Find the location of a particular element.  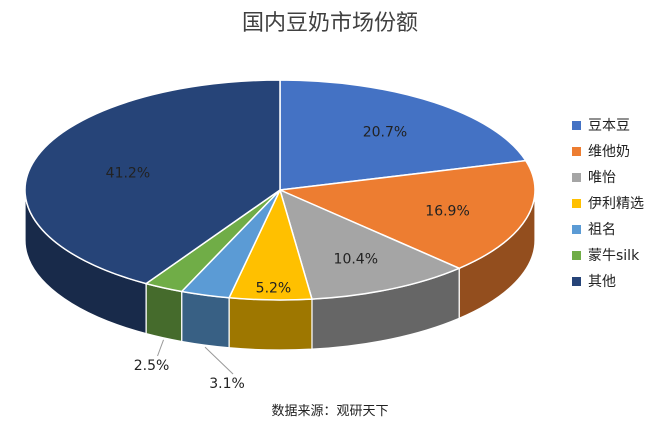

data-label-豆本豆: 20.7% is located at coordinates (385, 132).